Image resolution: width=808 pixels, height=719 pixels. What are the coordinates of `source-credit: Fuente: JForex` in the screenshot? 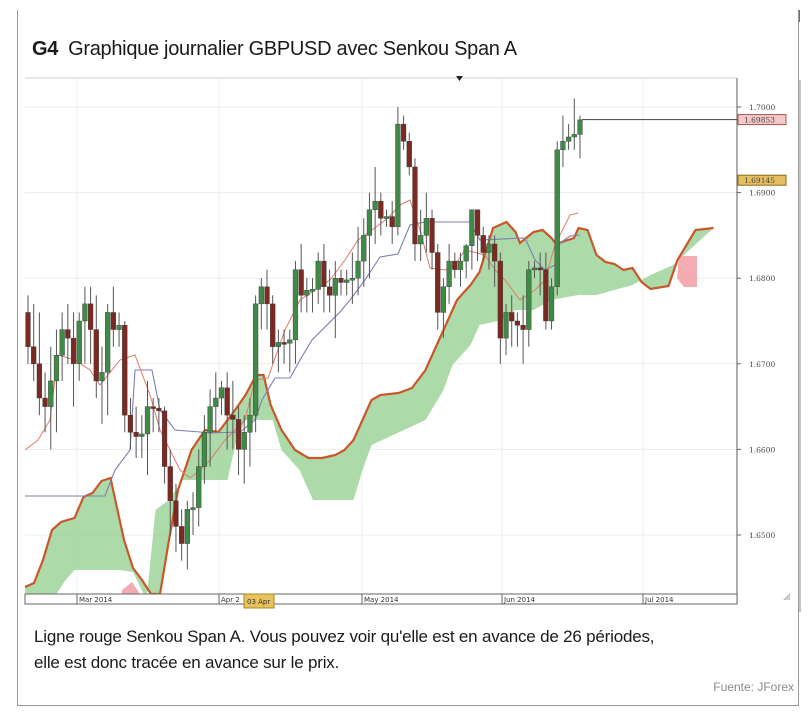 It's located at (753, 687).